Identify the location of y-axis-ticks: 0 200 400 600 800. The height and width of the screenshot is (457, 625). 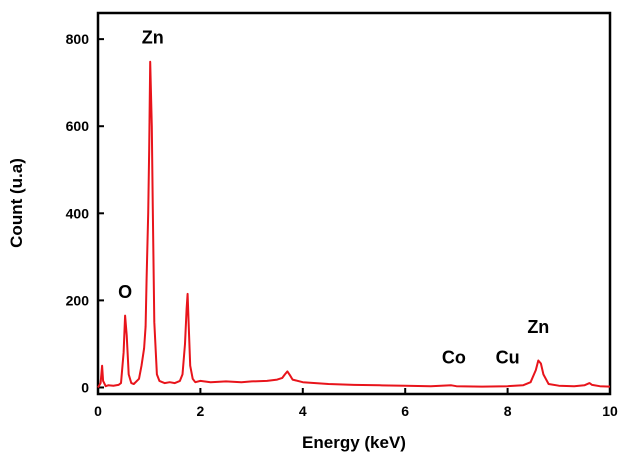
(85, 213).